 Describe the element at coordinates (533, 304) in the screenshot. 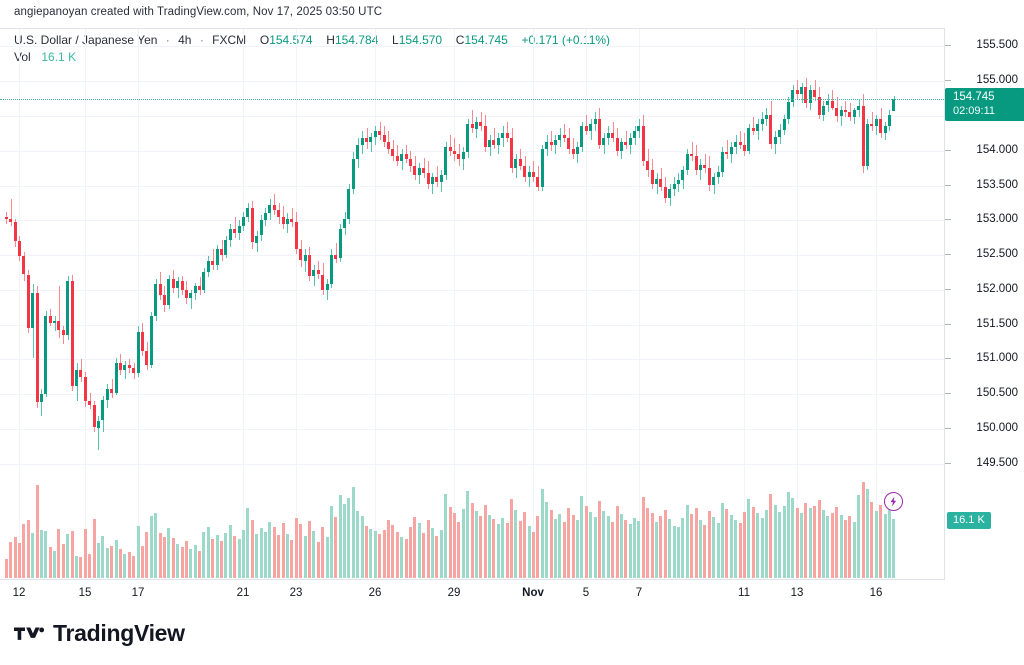

I see `vertical-gridline` at that location.